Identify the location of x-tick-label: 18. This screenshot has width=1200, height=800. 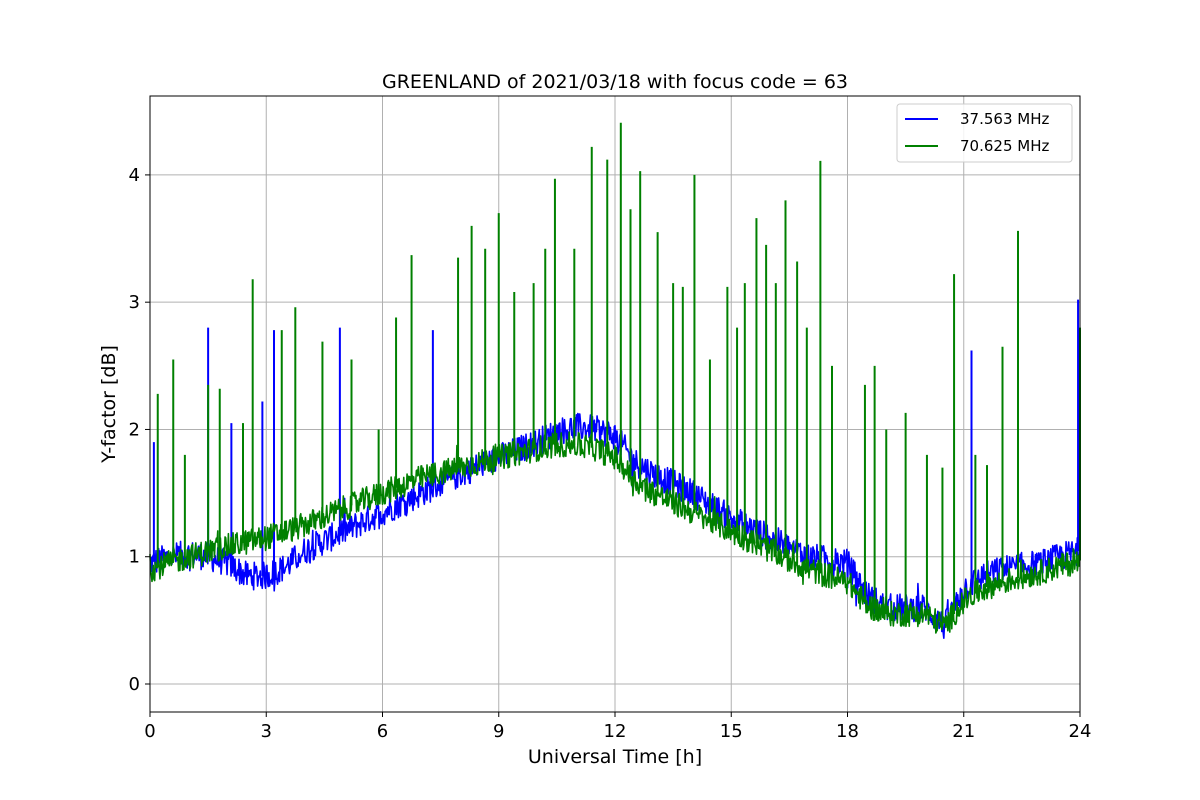
(847, 731).